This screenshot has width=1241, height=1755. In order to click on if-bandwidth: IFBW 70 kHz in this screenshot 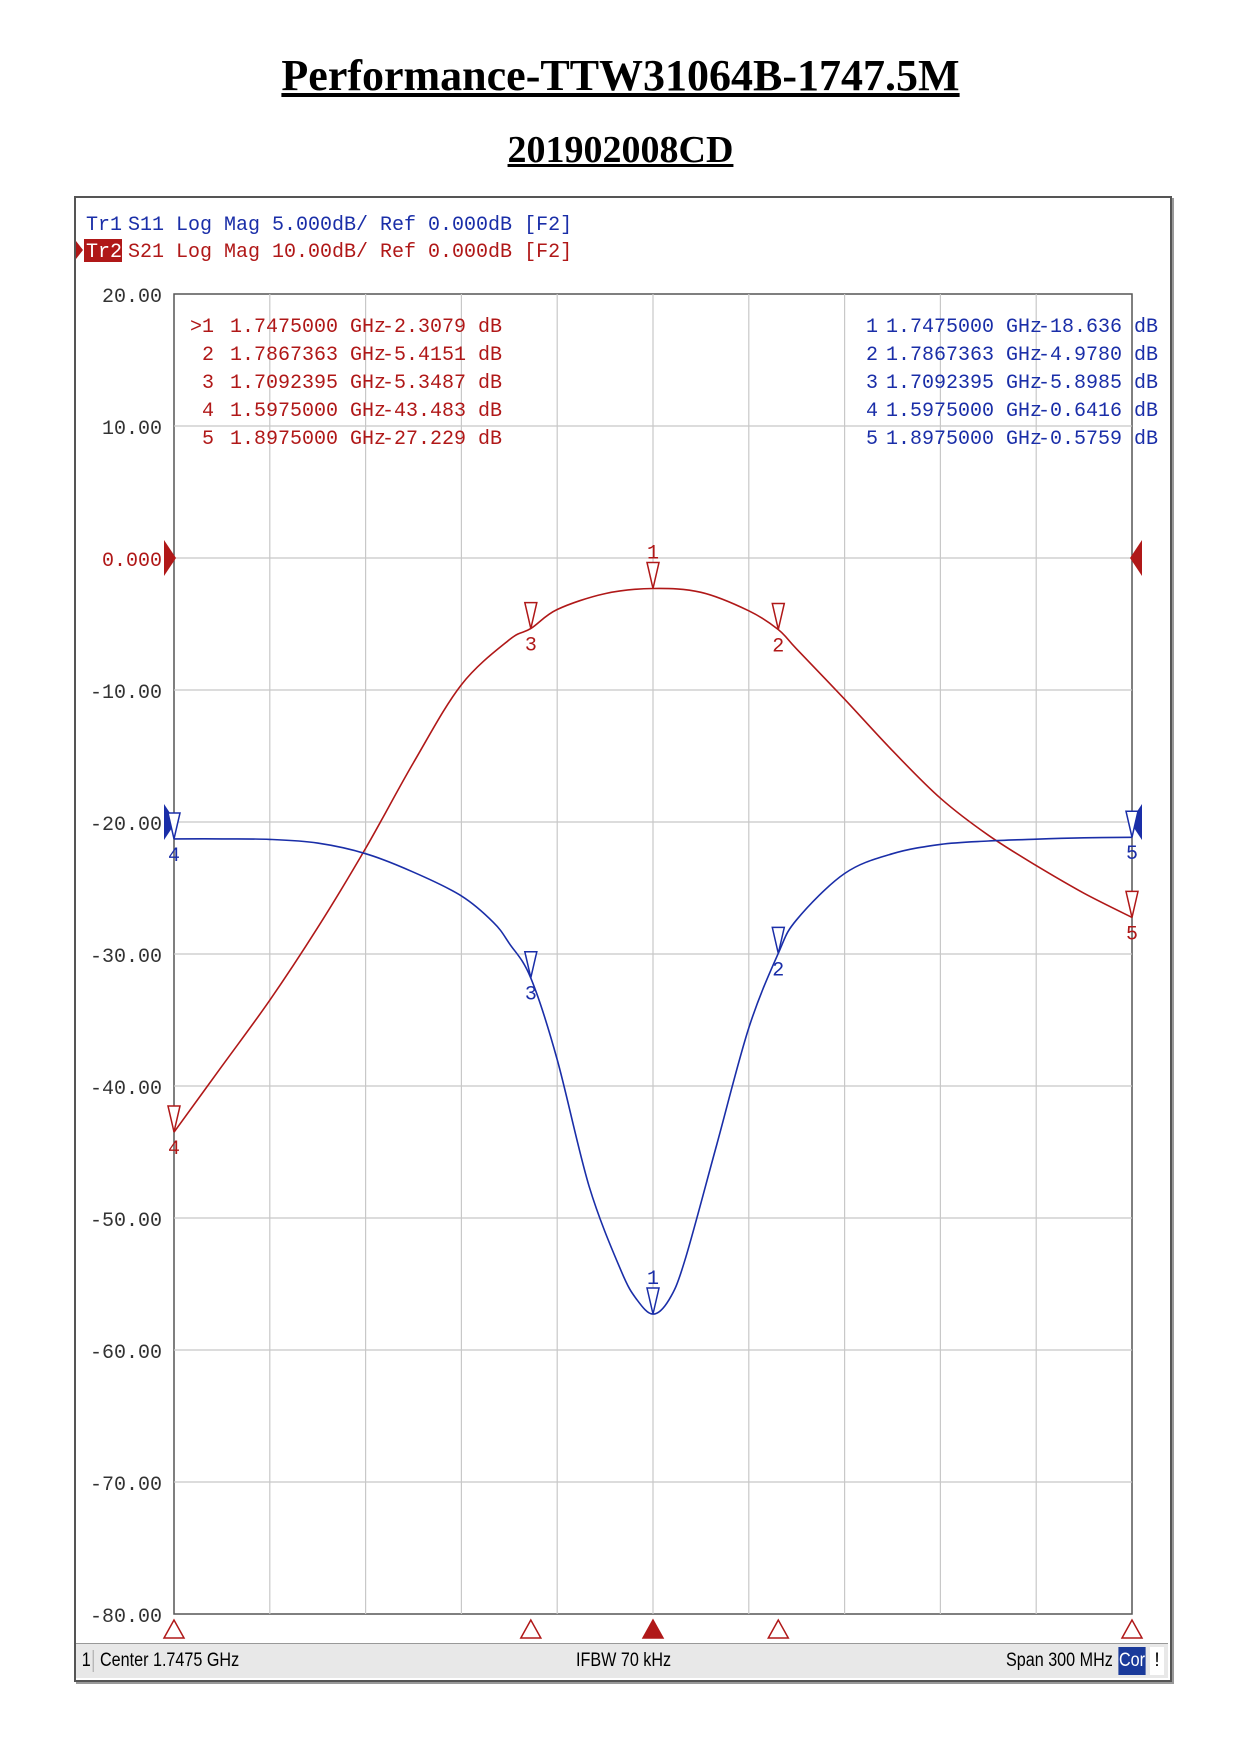, I will do `click(624, 1660)`.